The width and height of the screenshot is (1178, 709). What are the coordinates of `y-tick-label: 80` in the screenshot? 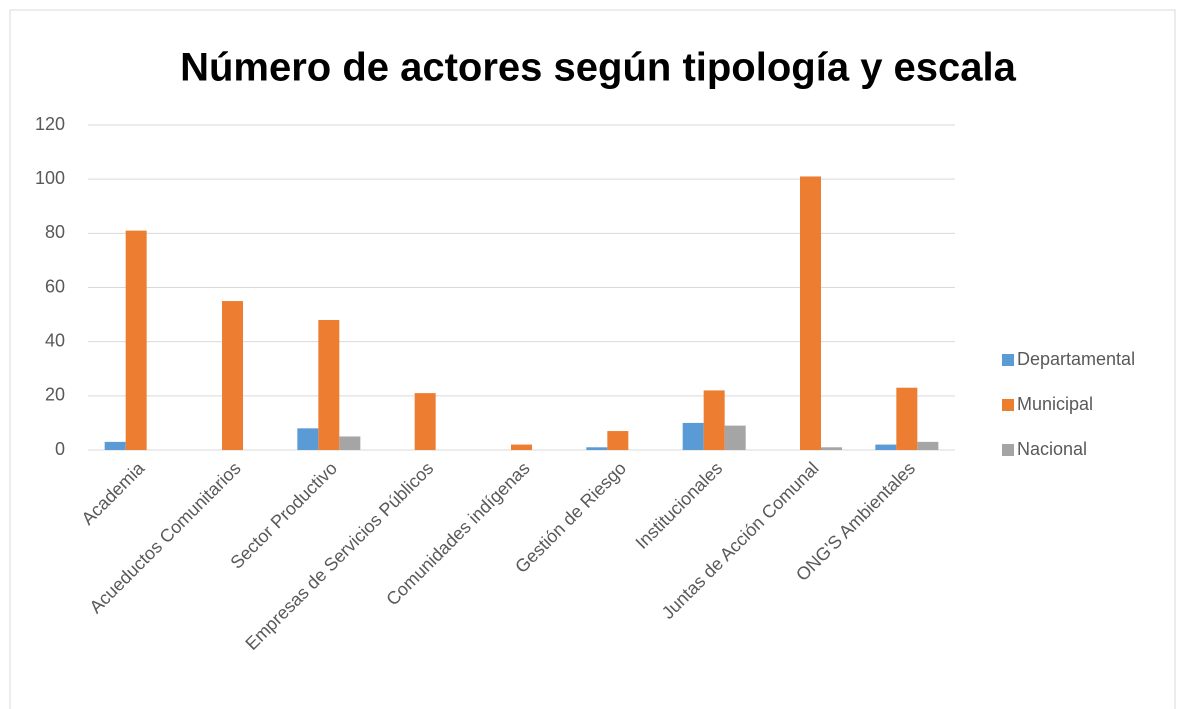 It's located at (55, 232).